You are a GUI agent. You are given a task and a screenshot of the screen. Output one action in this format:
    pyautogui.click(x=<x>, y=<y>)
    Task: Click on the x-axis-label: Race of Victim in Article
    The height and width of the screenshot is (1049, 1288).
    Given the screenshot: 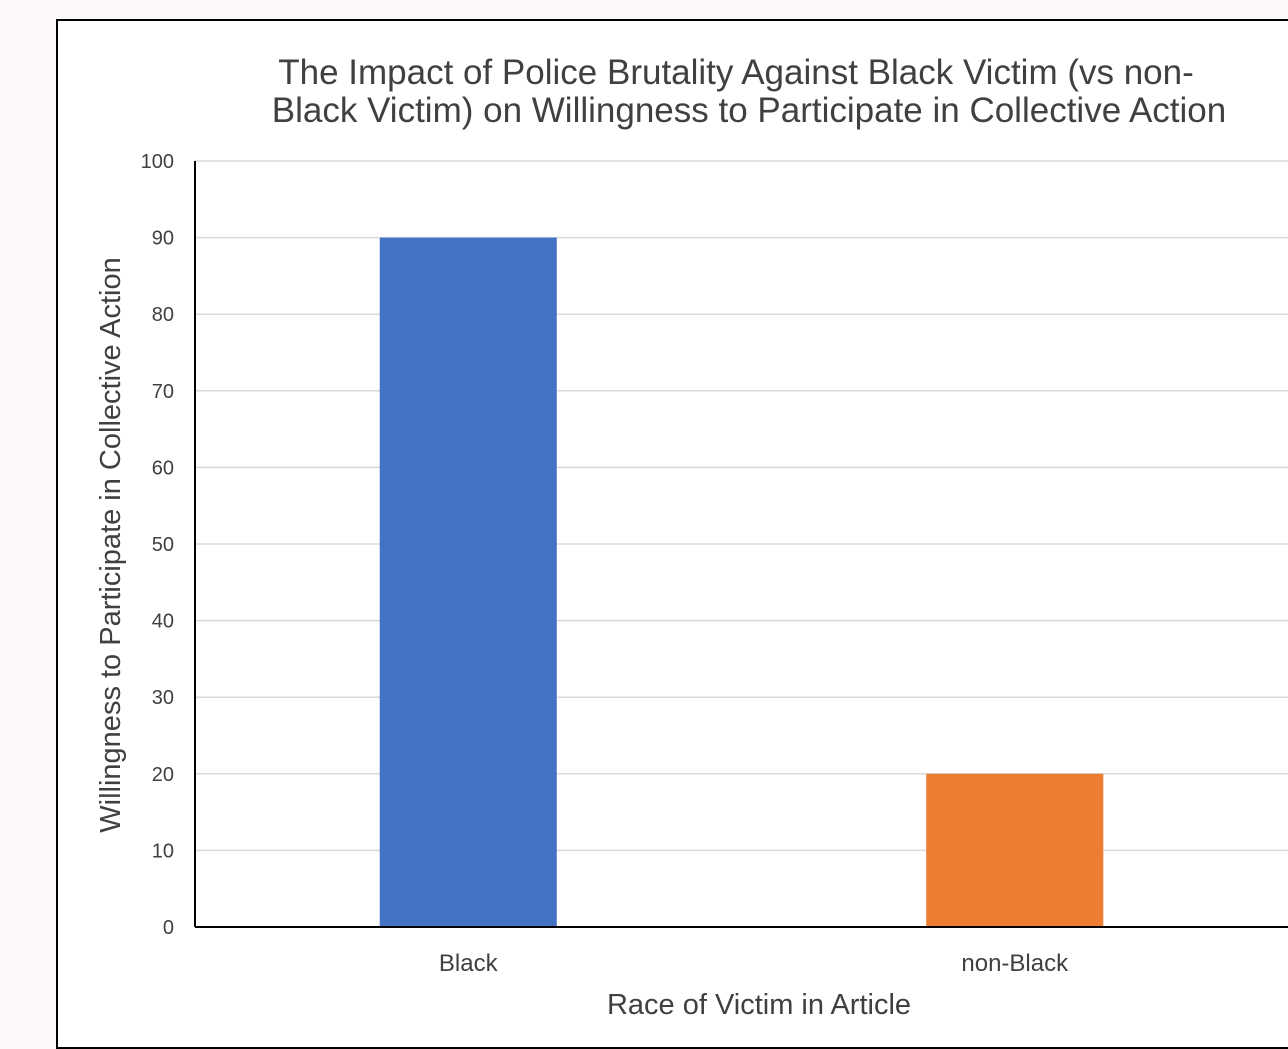 What is the action you would take?
    pyautogui.click(x=759, y=1005)
    